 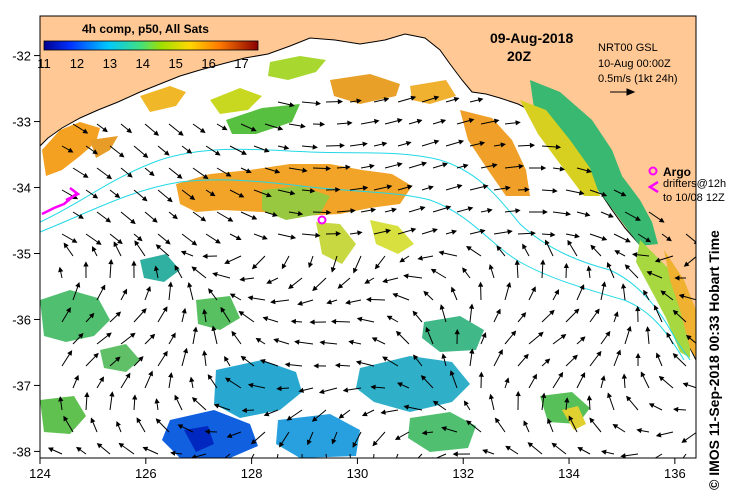 What do you see at coordinates (252, 473) in the screenshot?
I see `x-tick-label: 128` at bounding box center [252, 473].